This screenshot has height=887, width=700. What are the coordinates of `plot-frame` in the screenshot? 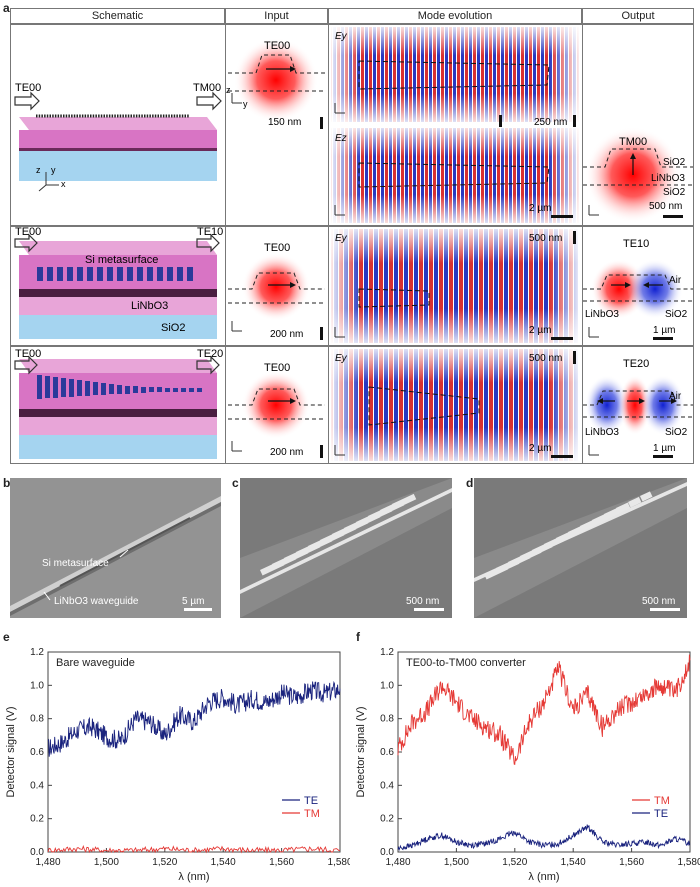 It's located at (544, 752).